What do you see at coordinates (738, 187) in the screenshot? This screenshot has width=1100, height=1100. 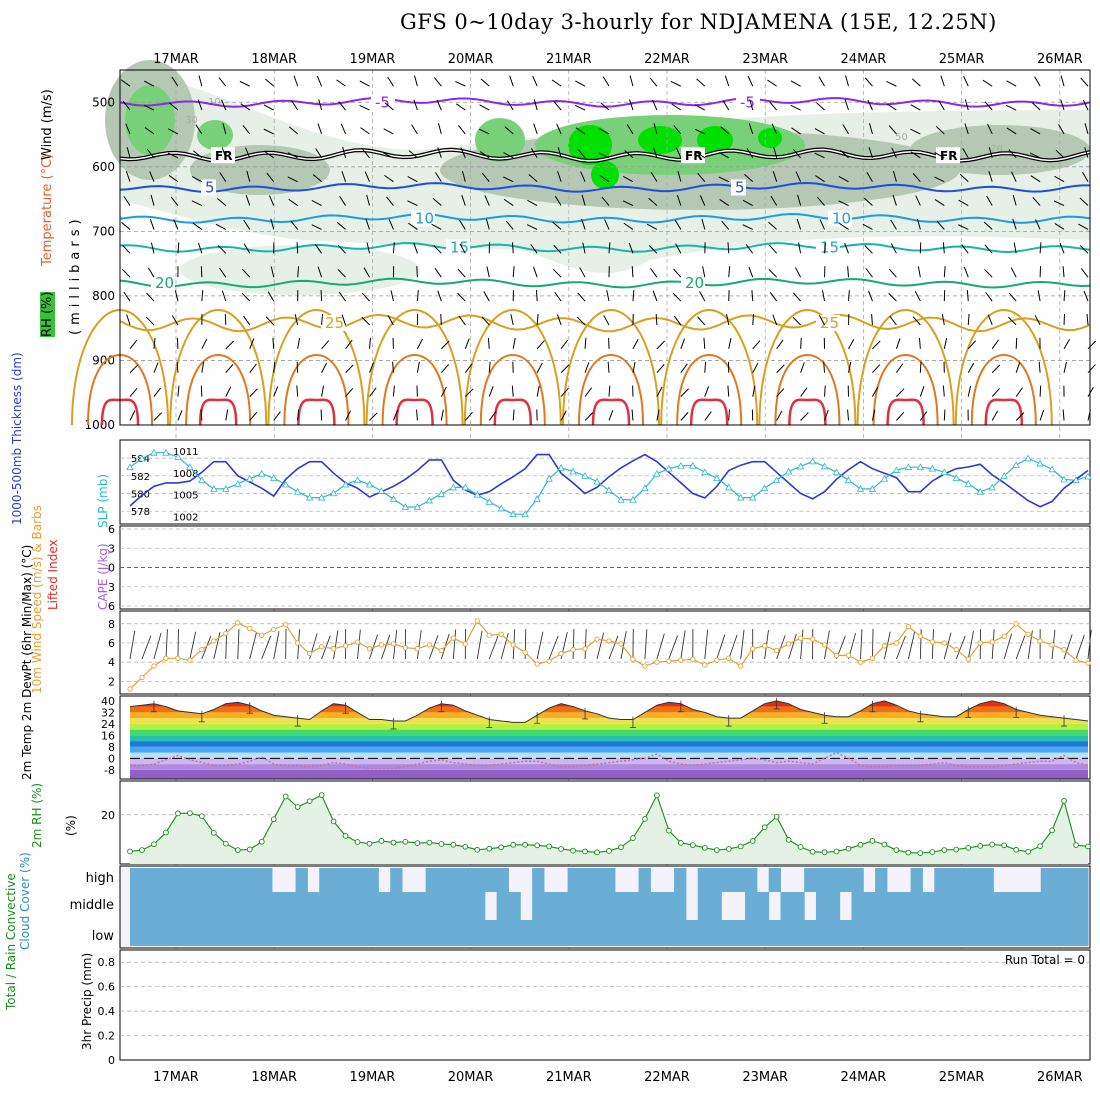 I see `isotherm-label-bg` at bounding box center [738, 187].